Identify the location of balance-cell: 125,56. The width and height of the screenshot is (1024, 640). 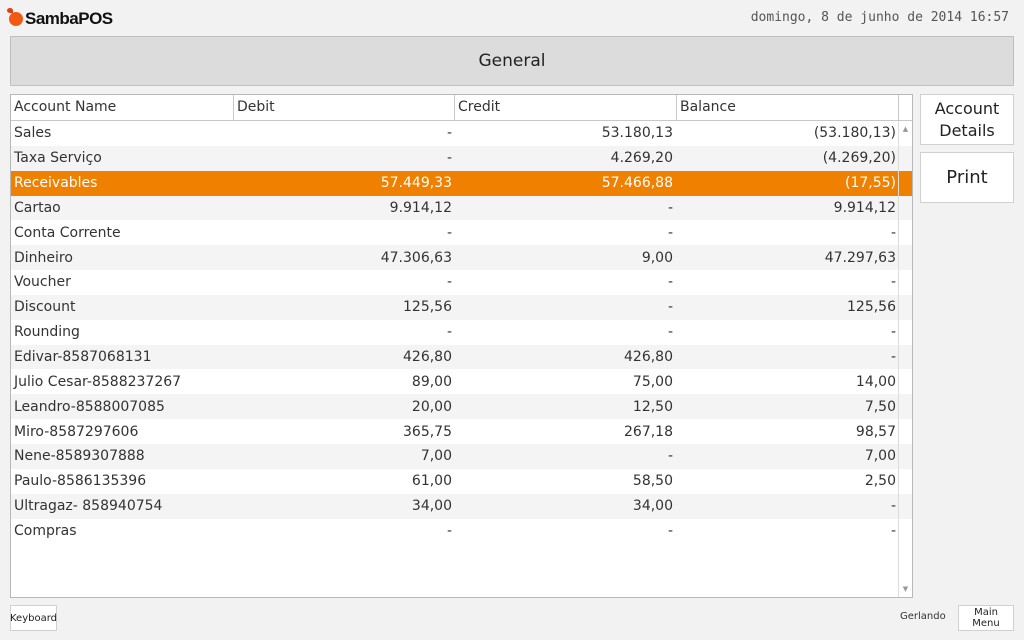
(871, 307).